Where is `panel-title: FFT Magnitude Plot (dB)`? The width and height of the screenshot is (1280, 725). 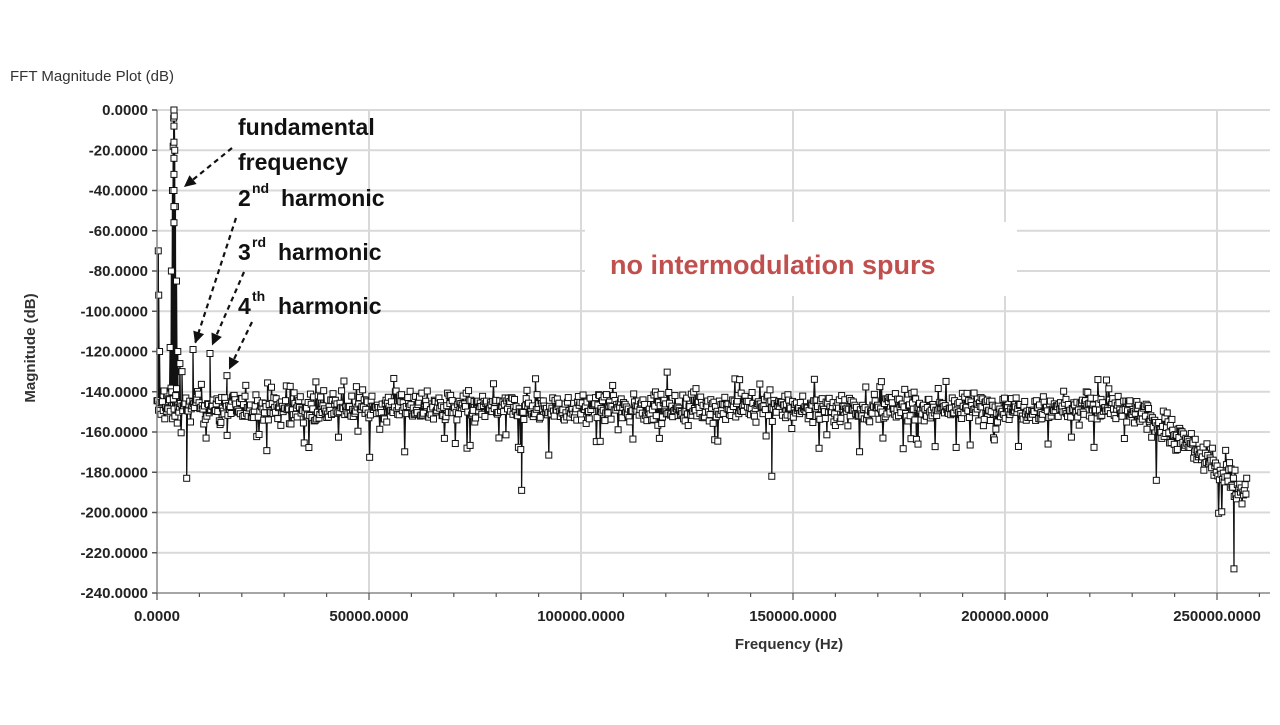 panel-title: FFT Magnitude Plot (dB) is located at coordinates (92, 76).